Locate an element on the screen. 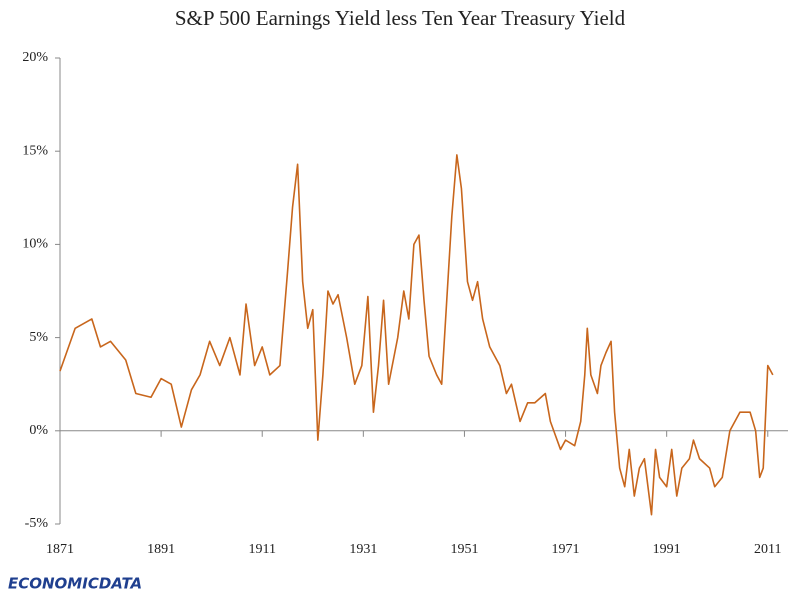  x-tick-label: 1991 is located at coordinates (667, 549).